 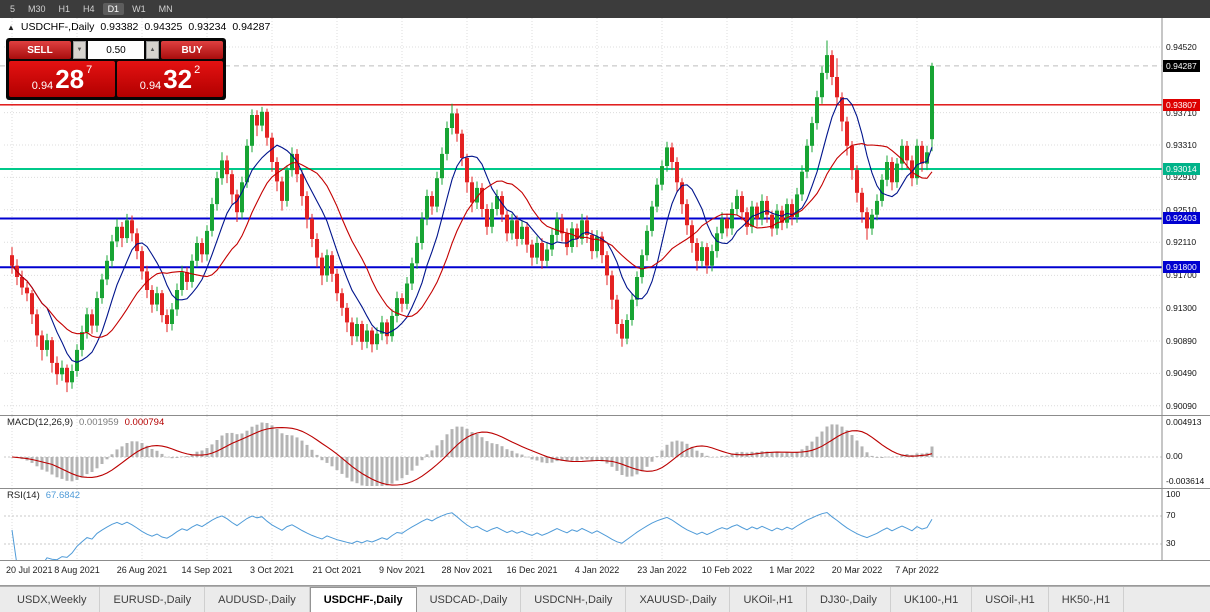 I want to click on sell-price-display: 0.94 28 7, so click(x=62, y=79).